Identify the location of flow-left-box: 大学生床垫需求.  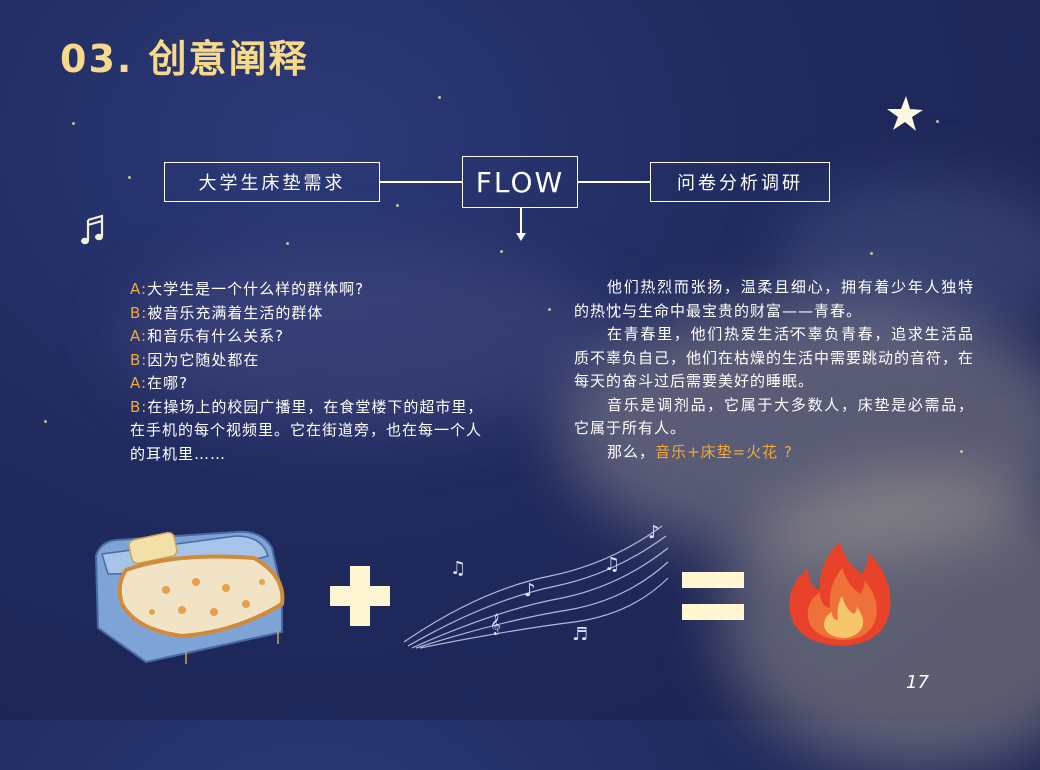
(272, 182).